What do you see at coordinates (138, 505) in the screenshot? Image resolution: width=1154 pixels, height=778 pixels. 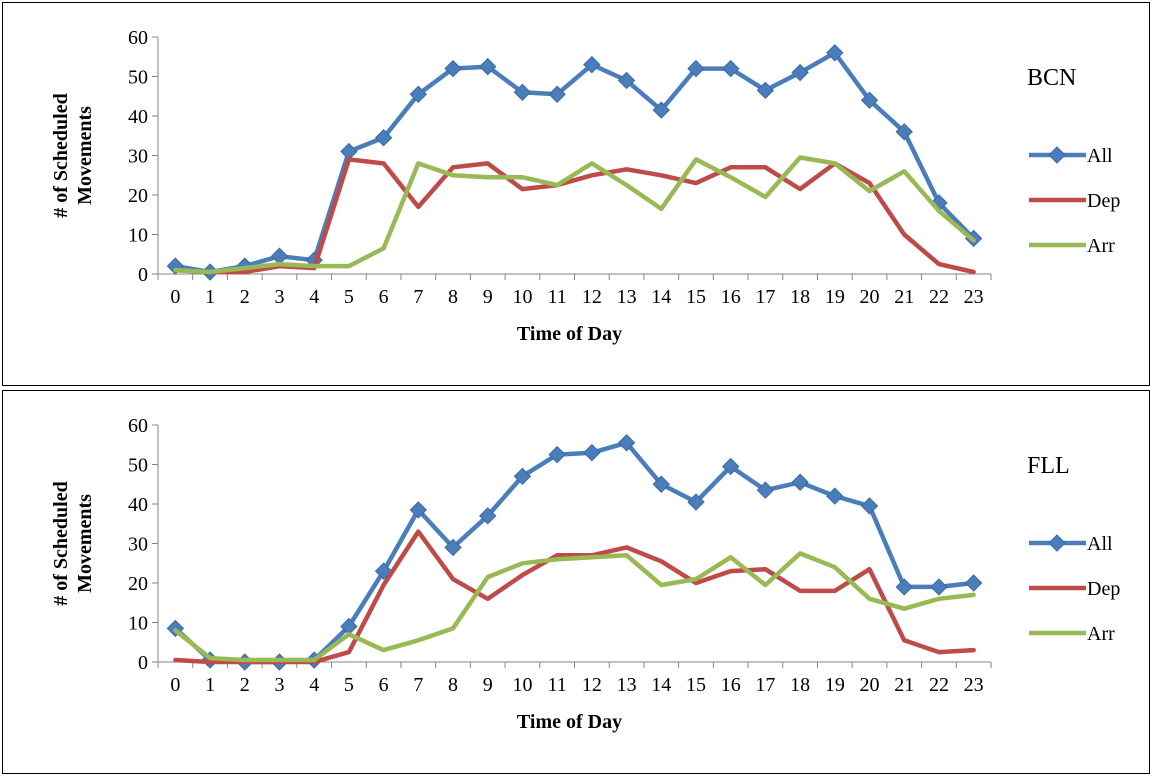 I see `y-tick-label: 40` at bounding box center [138, 505].